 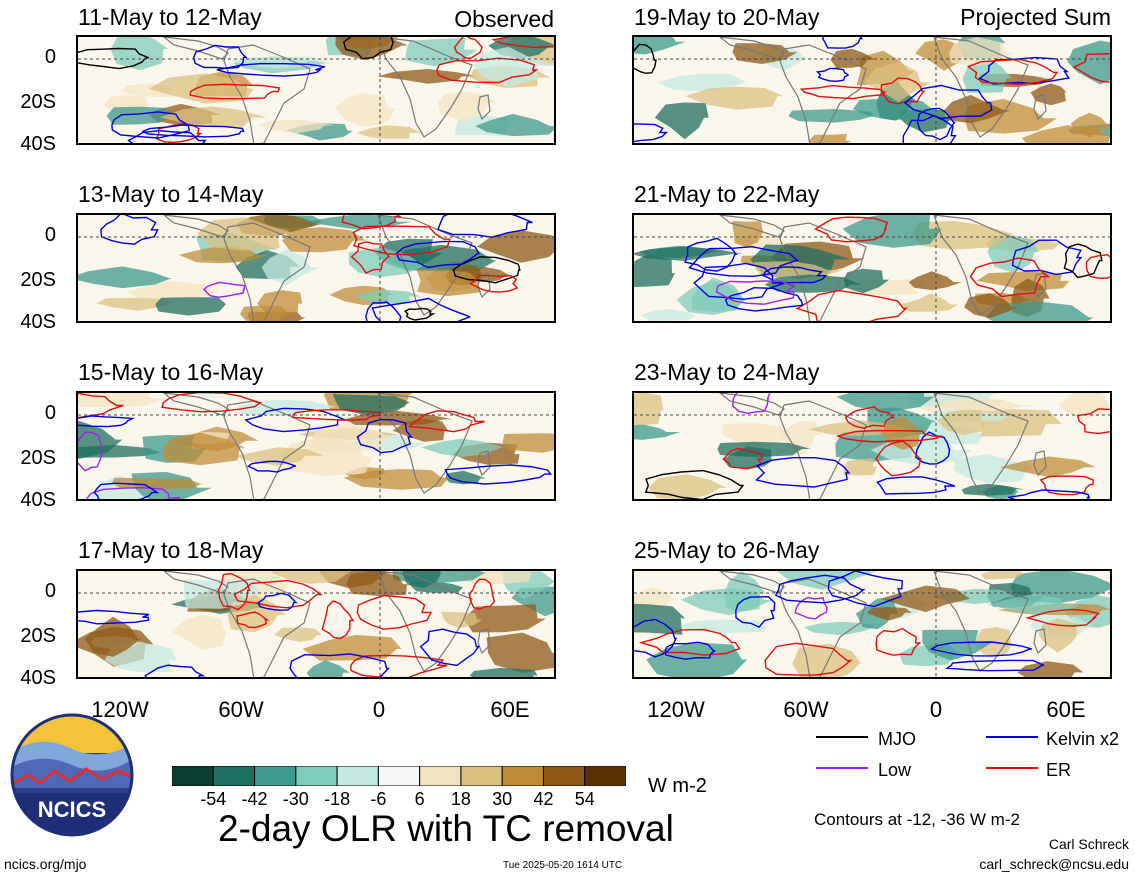 What do you see at coordinates (45, 864) in the screenshot?
I see `footer-url: ncics.org/mjo` at bounding box center [45, 864].